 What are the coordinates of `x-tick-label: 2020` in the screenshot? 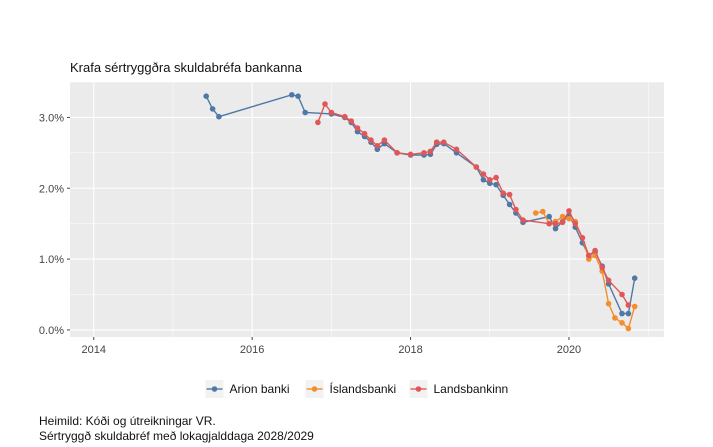 It's located at (569, 350).